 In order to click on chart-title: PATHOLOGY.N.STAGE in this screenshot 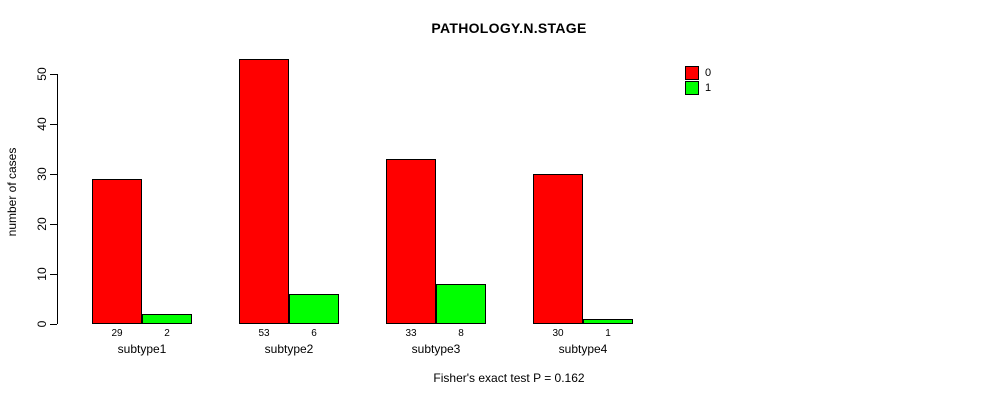, I will do `click(509, 28)`.